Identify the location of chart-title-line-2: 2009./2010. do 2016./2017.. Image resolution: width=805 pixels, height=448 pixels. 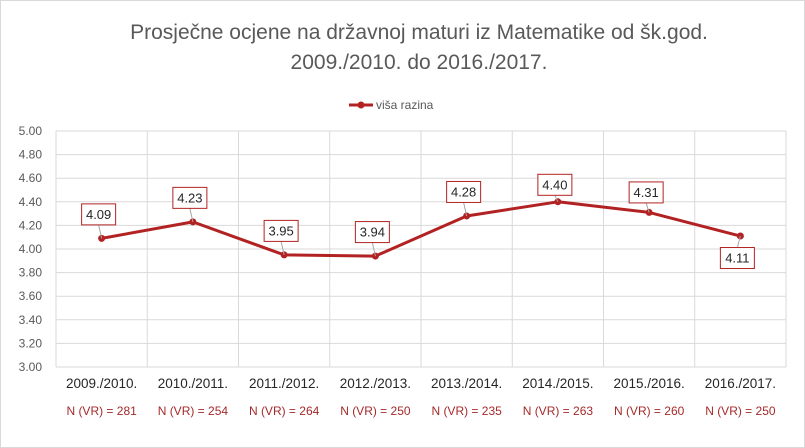
(419, 62).